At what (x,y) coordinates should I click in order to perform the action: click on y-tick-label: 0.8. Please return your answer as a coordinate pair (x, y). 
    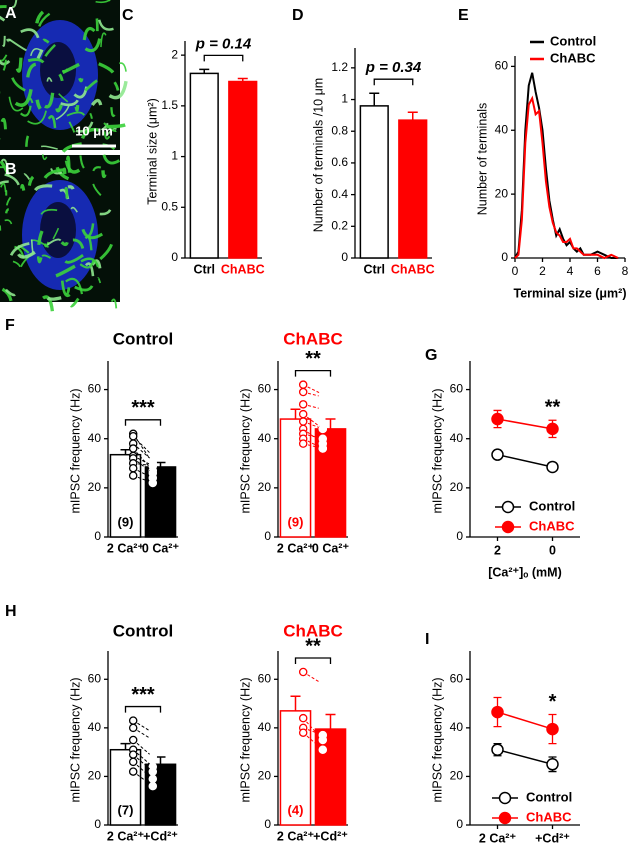
    Looking at the image, I should click on (339, 130).